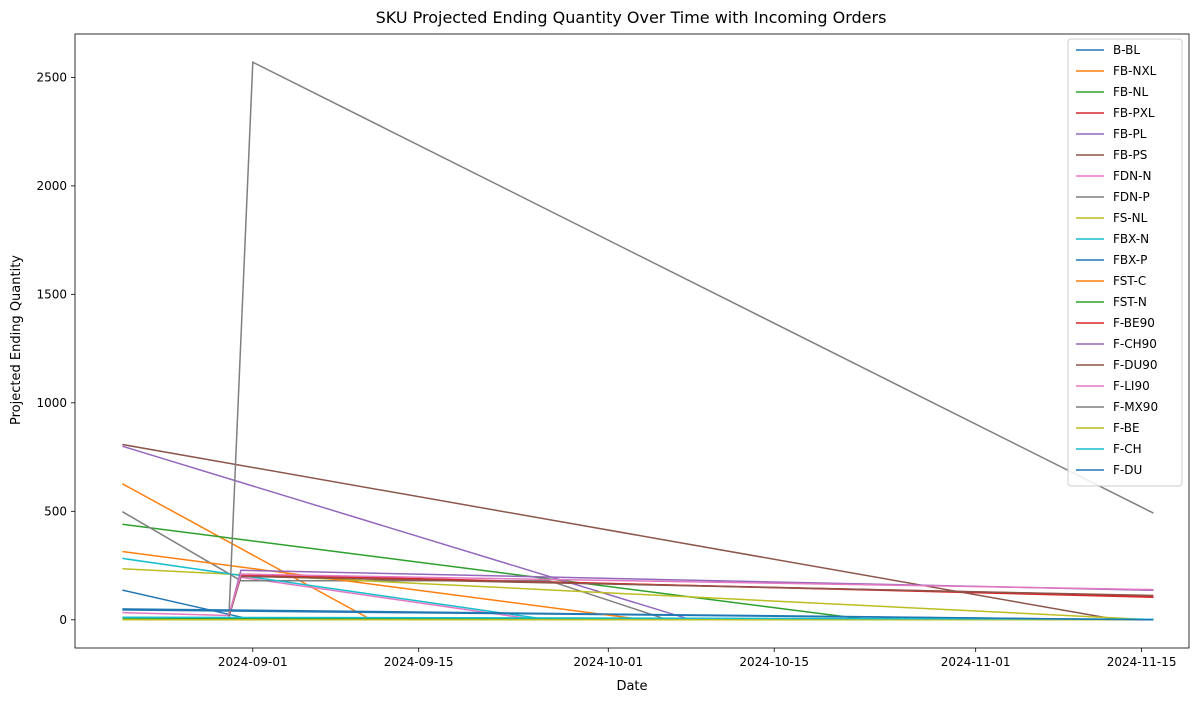 The height and width of the screenshot is (701, 1200). Describe the element at coordinates (51, 186) in the screenshot. I see `y-tick-label: 2000` at that location.